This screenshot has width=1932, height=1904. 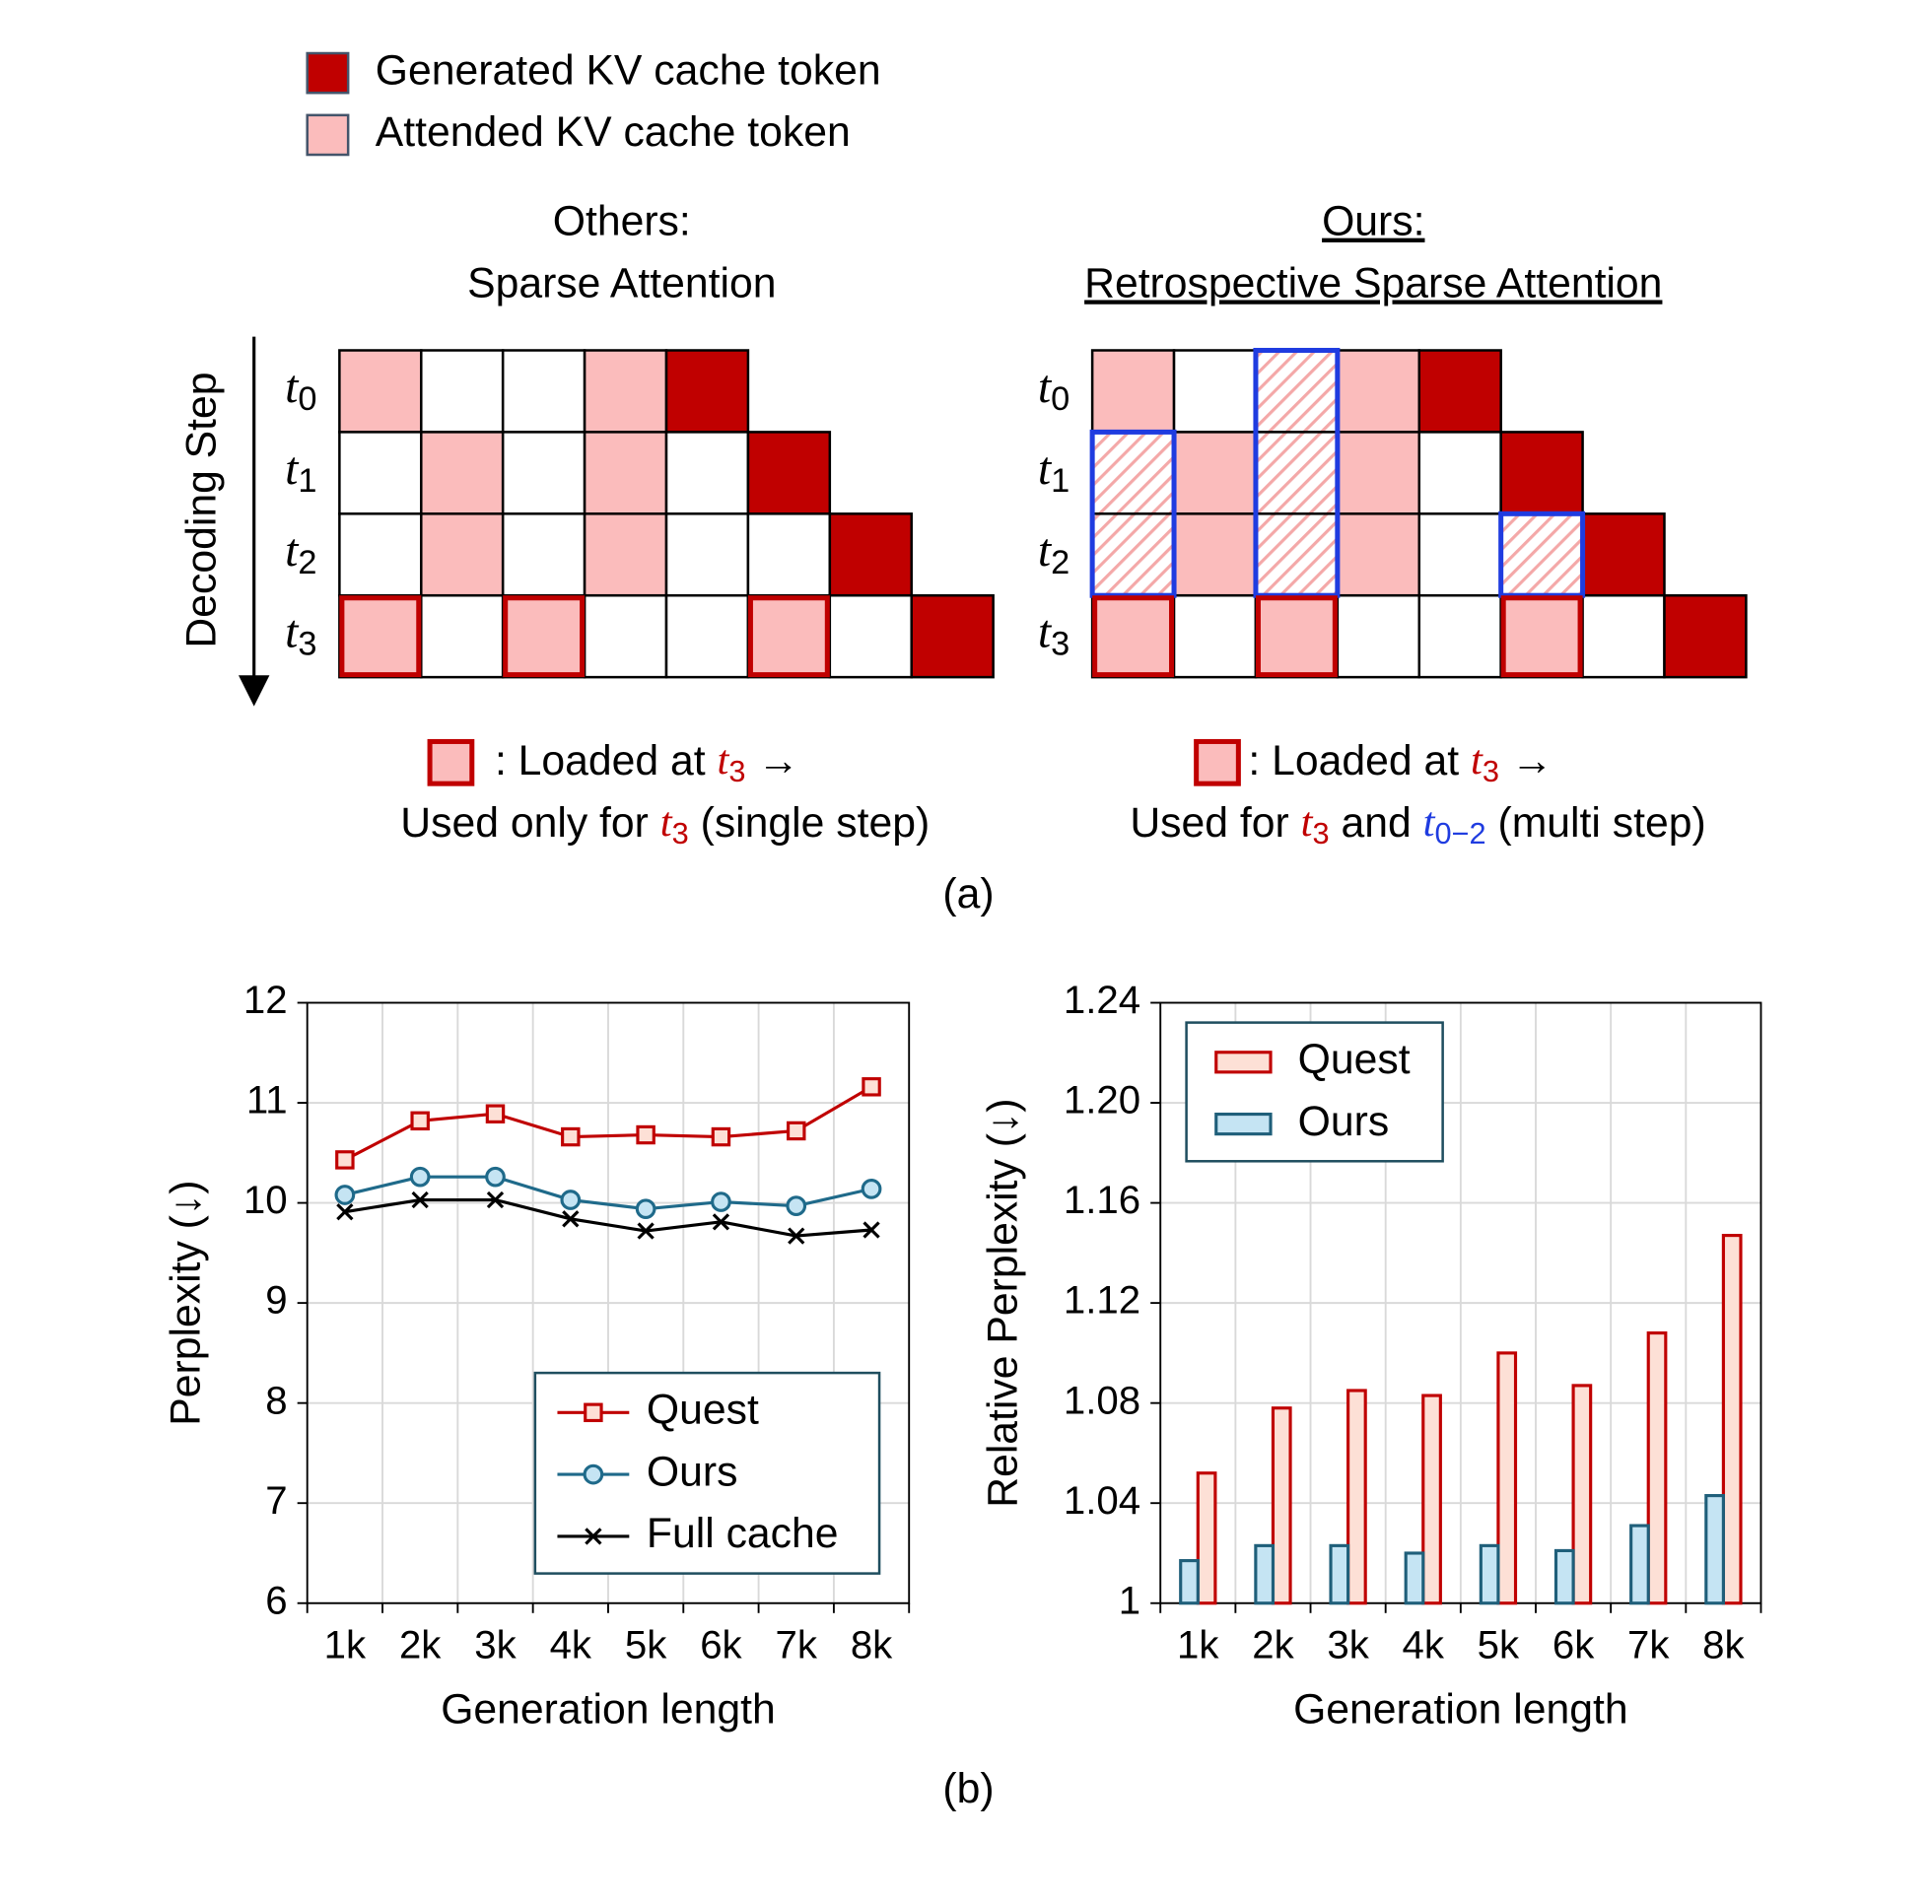 What do you see at coordinates (1459, 833) in the screenshot?
I see `subscript: 0−2` at bounding box center [1459, 833].